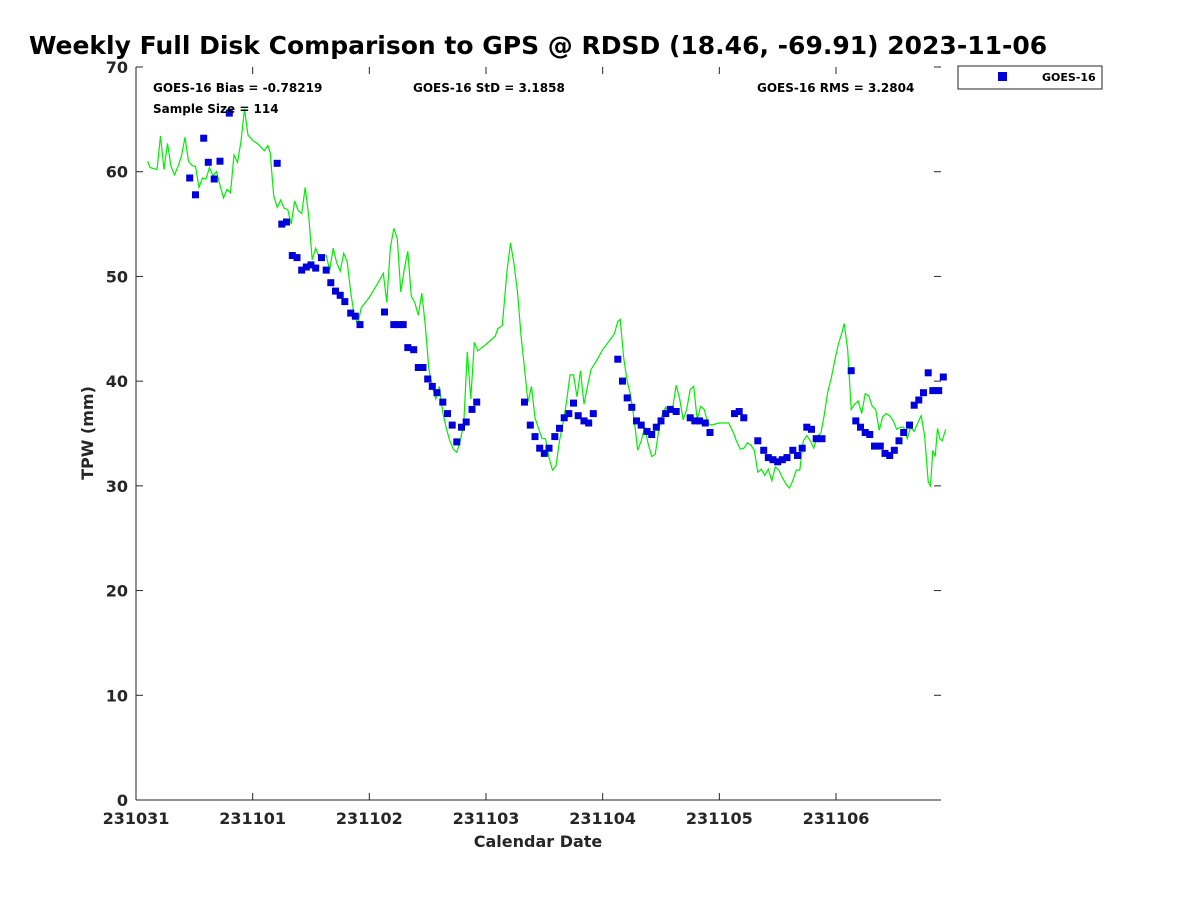 The width and height of the screenshot is (1200, 900). What do you see at coordinates (136, 818) in the screenshot?
I see `x-tick-label: 231031` at bounding box center [136, 818].